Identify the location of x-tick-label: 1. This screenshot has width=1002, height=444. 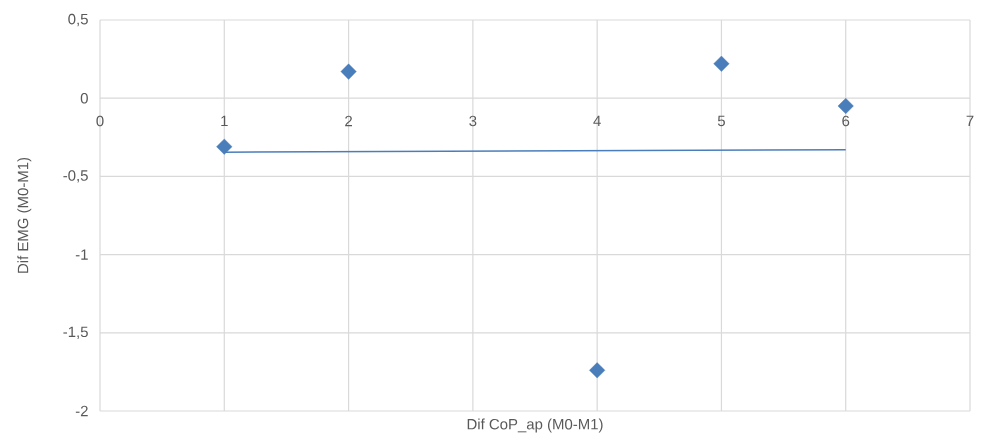
(224, 120).